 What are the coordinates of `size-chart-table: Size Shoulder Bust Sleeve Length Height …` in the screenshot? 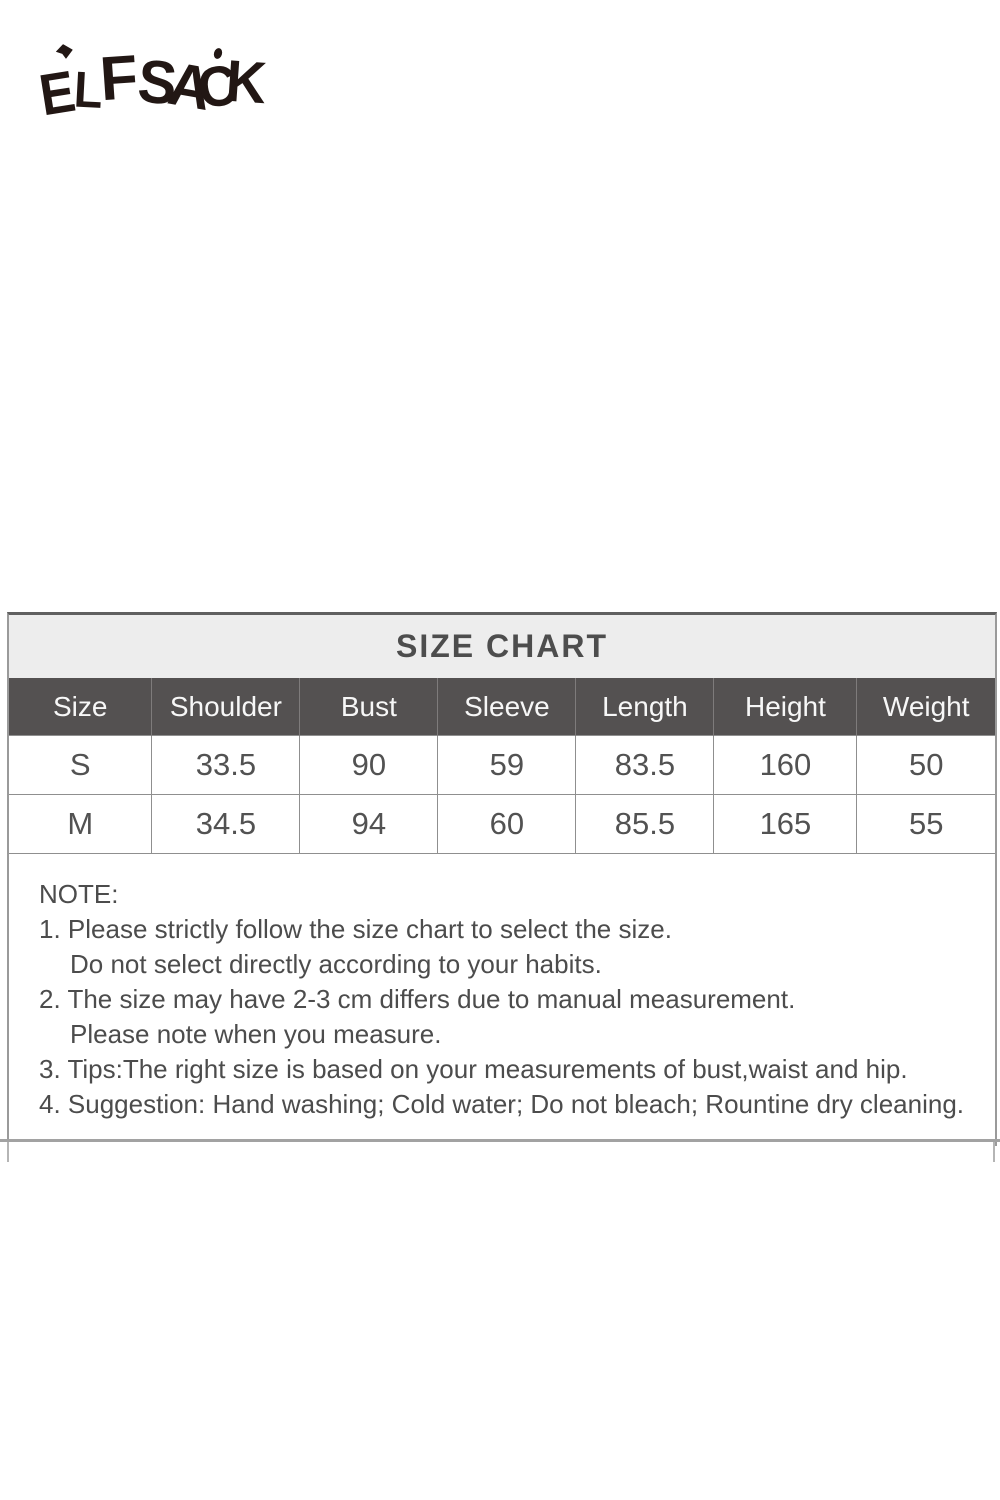 It's located at (502, 766).